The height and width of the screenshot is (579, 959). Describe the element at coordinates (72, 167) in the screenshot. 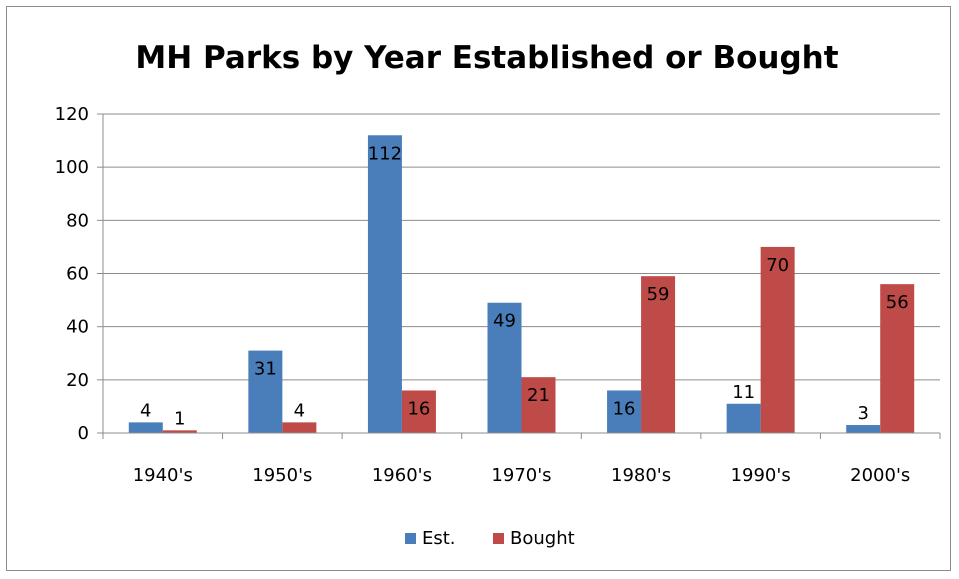

I see `y-tick-label: 100` at that location.